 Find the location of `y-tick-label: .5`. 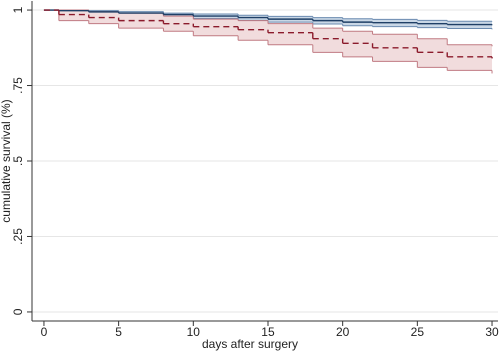

y-tick-label: .5 is located at coordinates (18, 161).